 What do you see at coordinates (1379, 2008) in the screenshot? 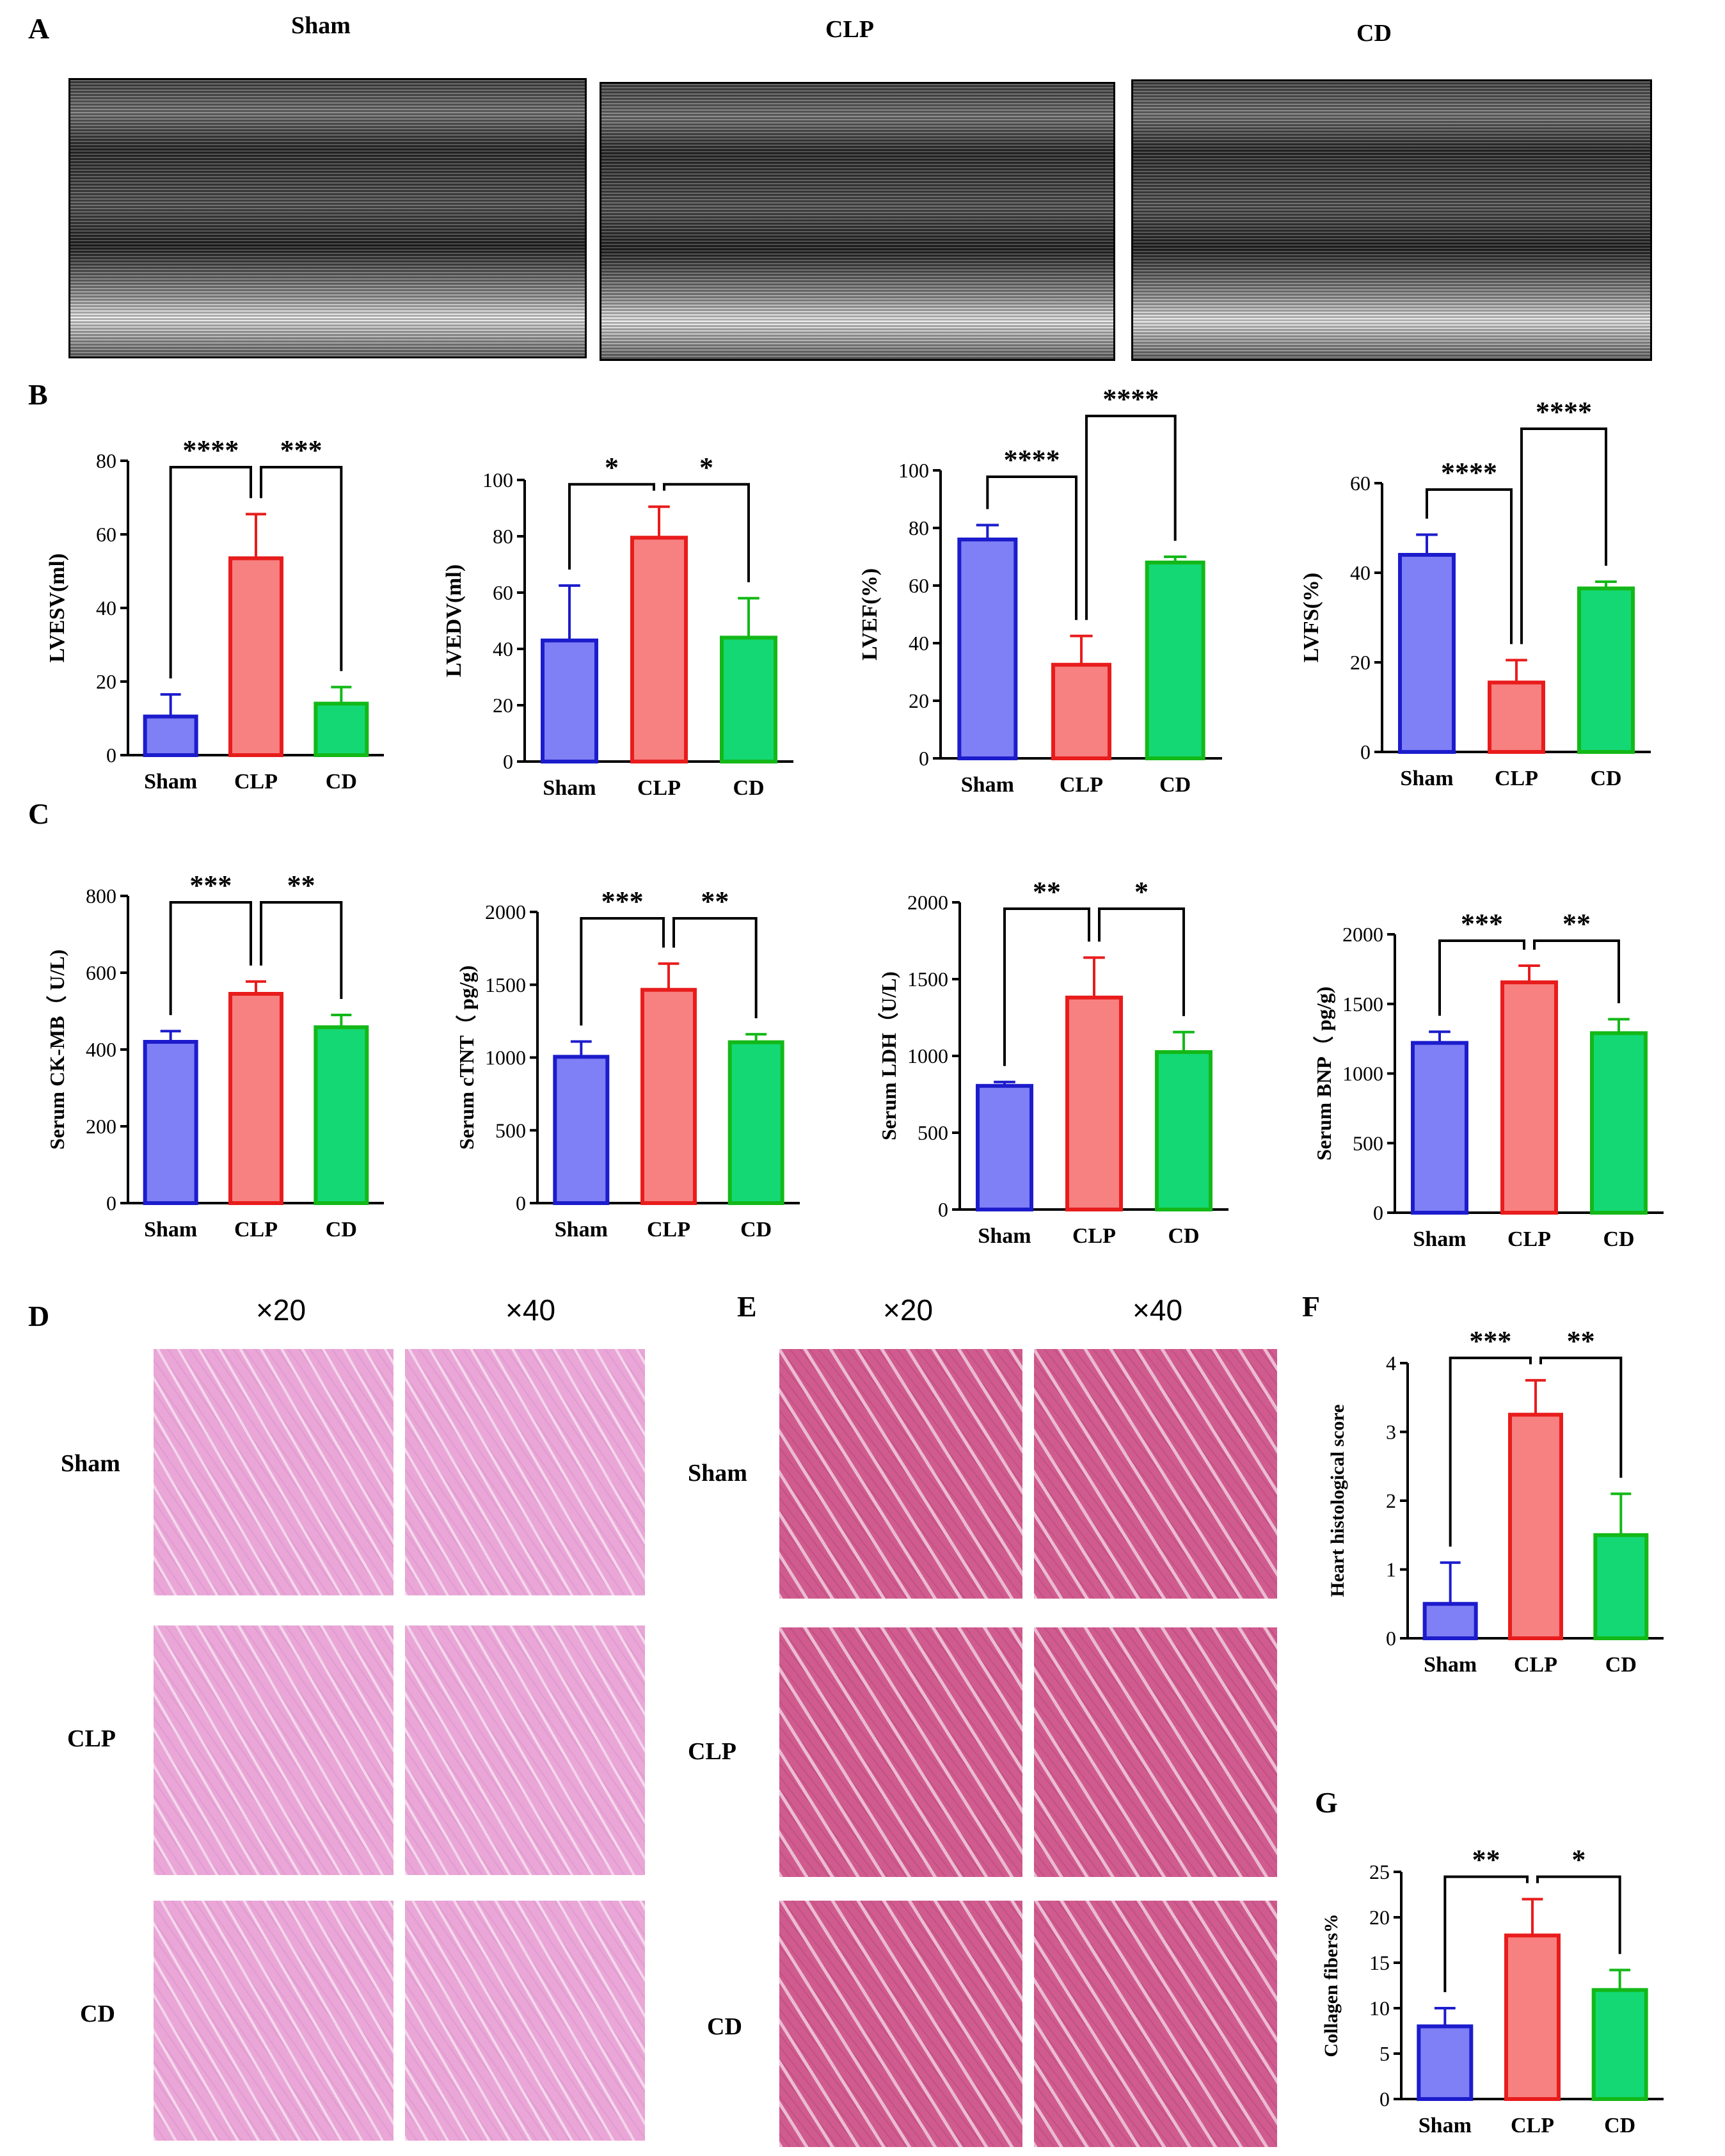
I see `y-tick-label: 10` at bounding box center [1379, 2008].